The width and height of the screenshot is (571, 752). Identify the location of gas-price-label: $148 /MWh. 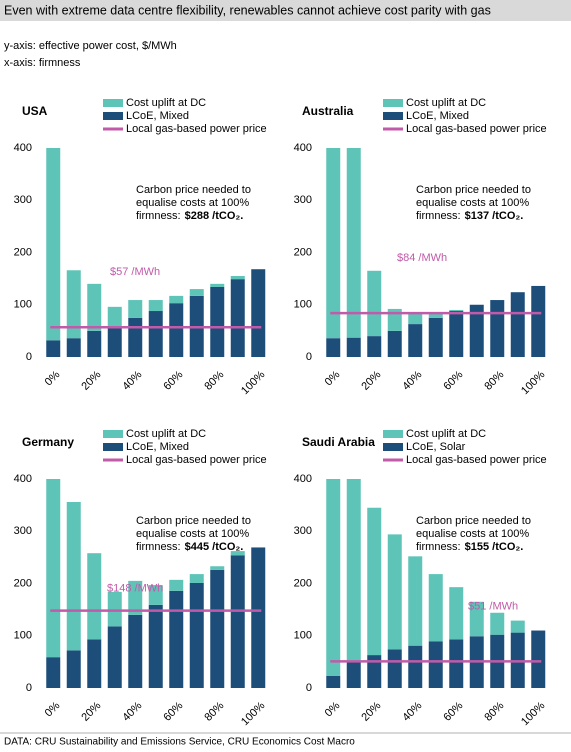
(135, 589).